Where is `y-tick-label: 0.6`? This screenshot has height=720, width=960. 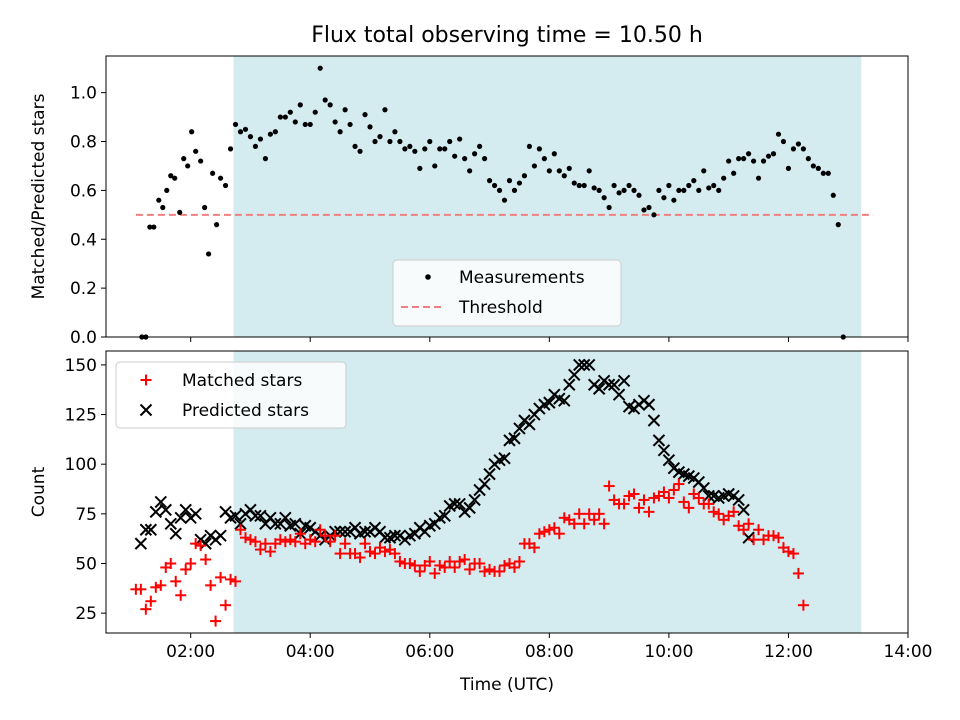 y-tick-label: 0.6 is located at coordinates (83, 191).